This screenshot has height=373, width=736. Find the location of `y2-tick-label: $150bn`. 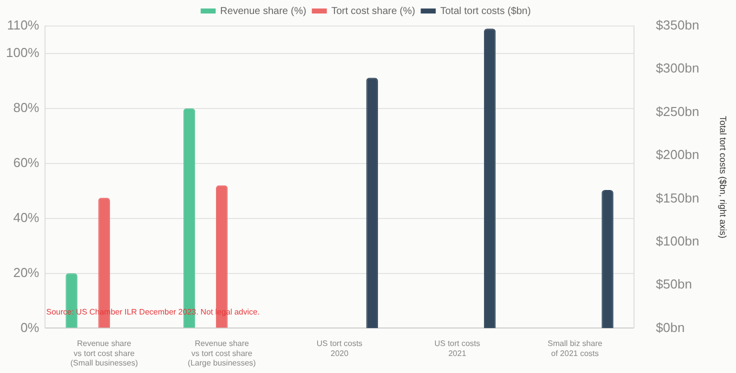

y2-tick-label: $150bn is located at coordinates (678, 198).